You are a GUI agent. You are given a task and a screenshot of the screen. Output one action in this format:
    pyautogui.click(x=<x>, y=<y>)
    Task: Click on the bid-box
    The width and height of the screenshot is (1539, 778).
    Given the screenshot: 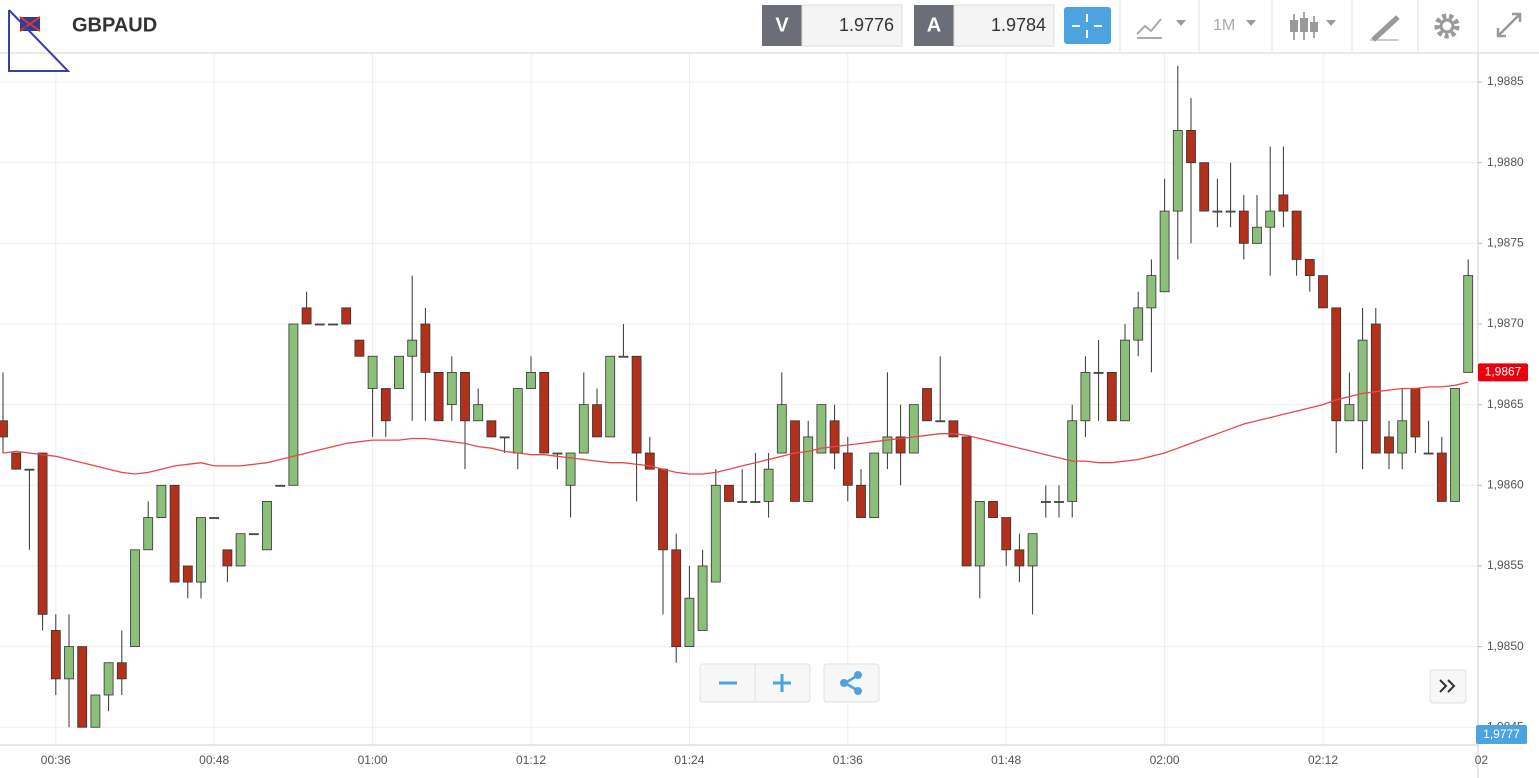 What is the action you would take?
    pyautogui.click(x=852, y=25)
    